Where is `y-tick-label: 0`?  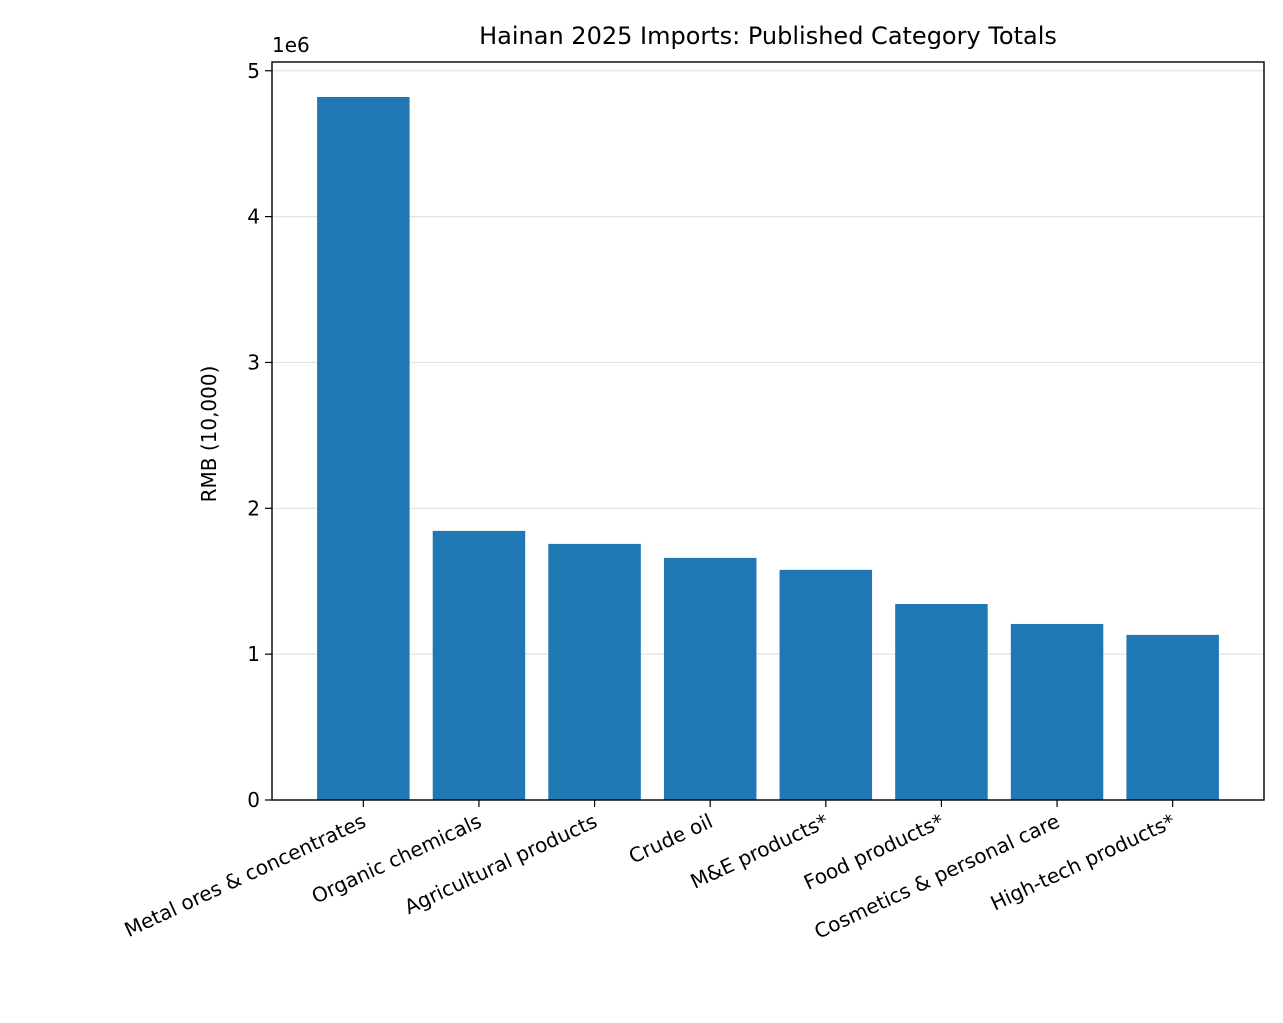
y-tick-label: 0 is located at coordinates (253, 800).